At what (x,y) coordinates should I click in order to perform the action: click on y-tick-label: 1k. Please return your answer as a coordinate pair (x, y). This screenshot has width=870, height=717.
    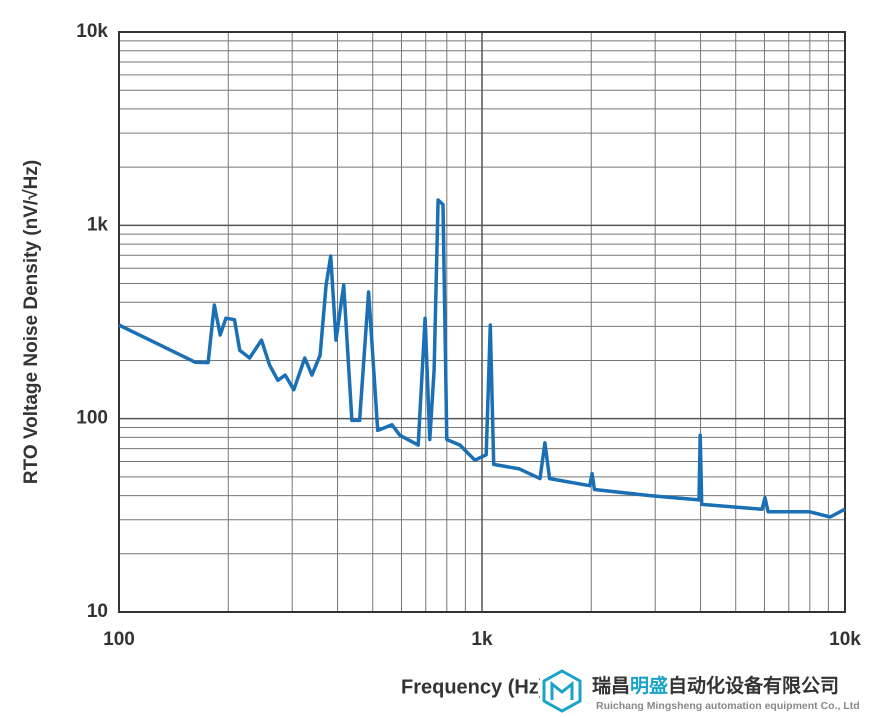
    Looking at the image, I should click on (98, 224).